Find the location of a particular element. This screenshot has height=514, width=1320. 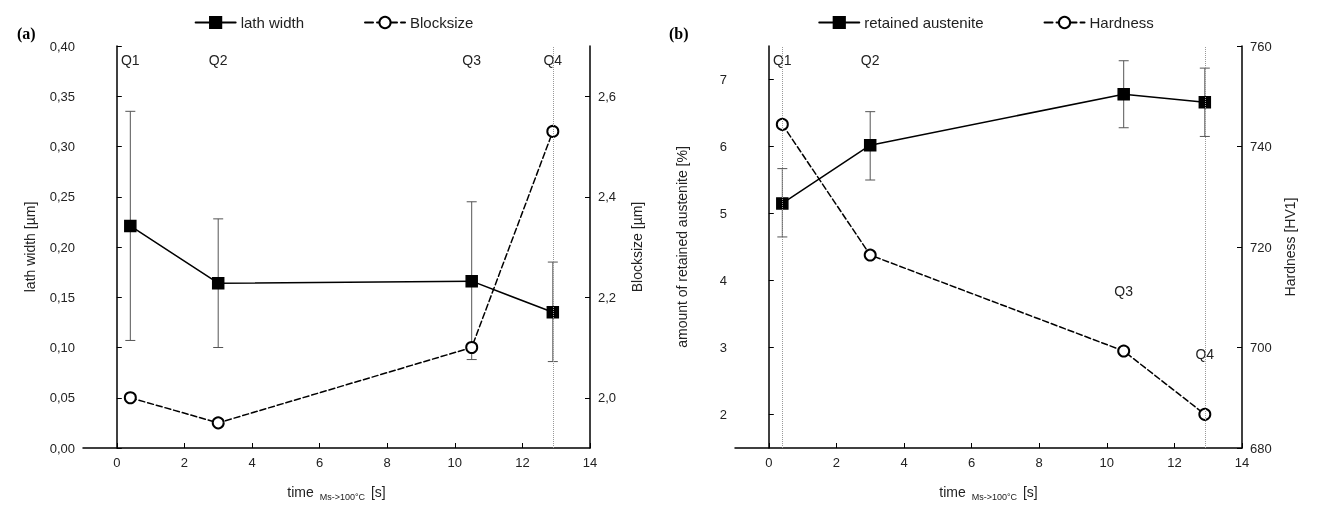

y-tick-label: 0,30 is located at coordinates (62, 146).